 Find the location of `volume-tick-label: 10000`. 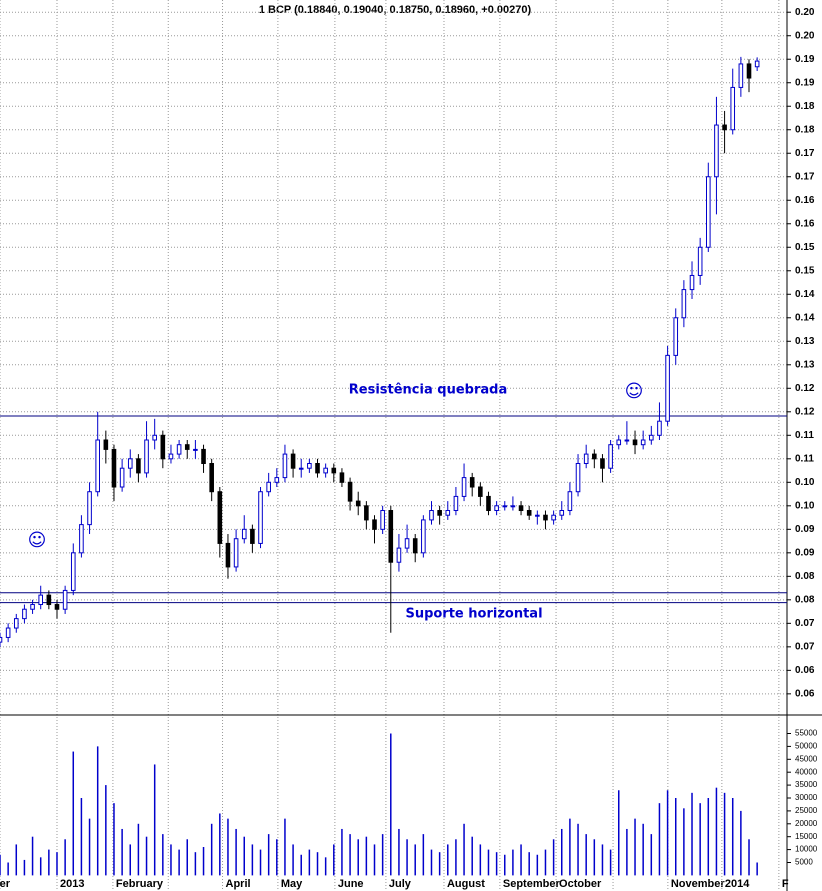

volume-tick-label: 10000 is located at coordinates (806, 849).